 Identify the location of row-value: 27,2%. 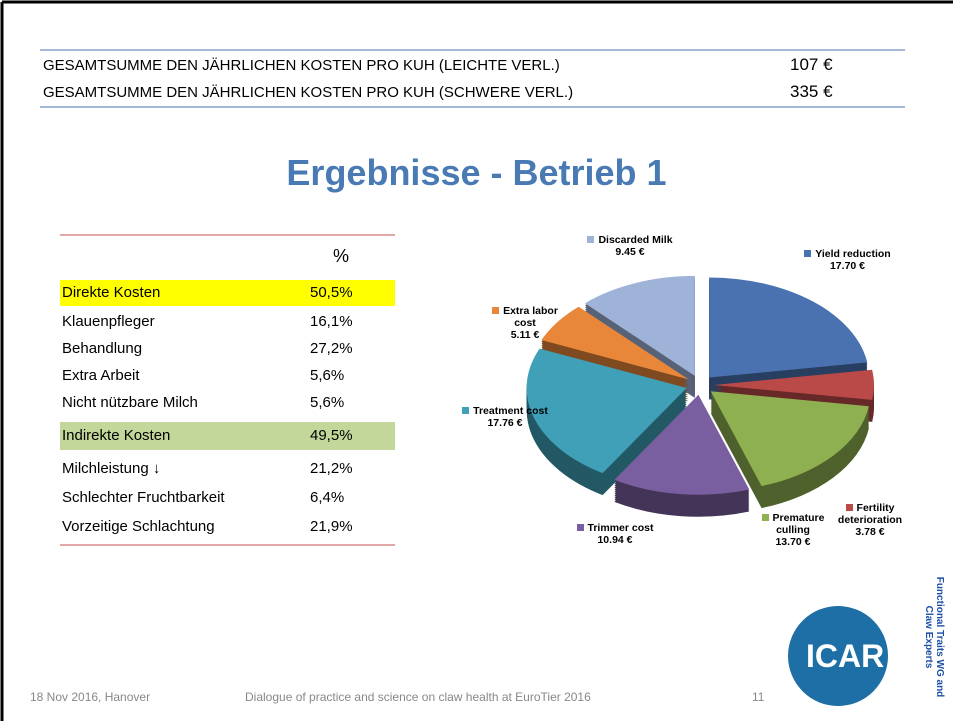
(331, 348).